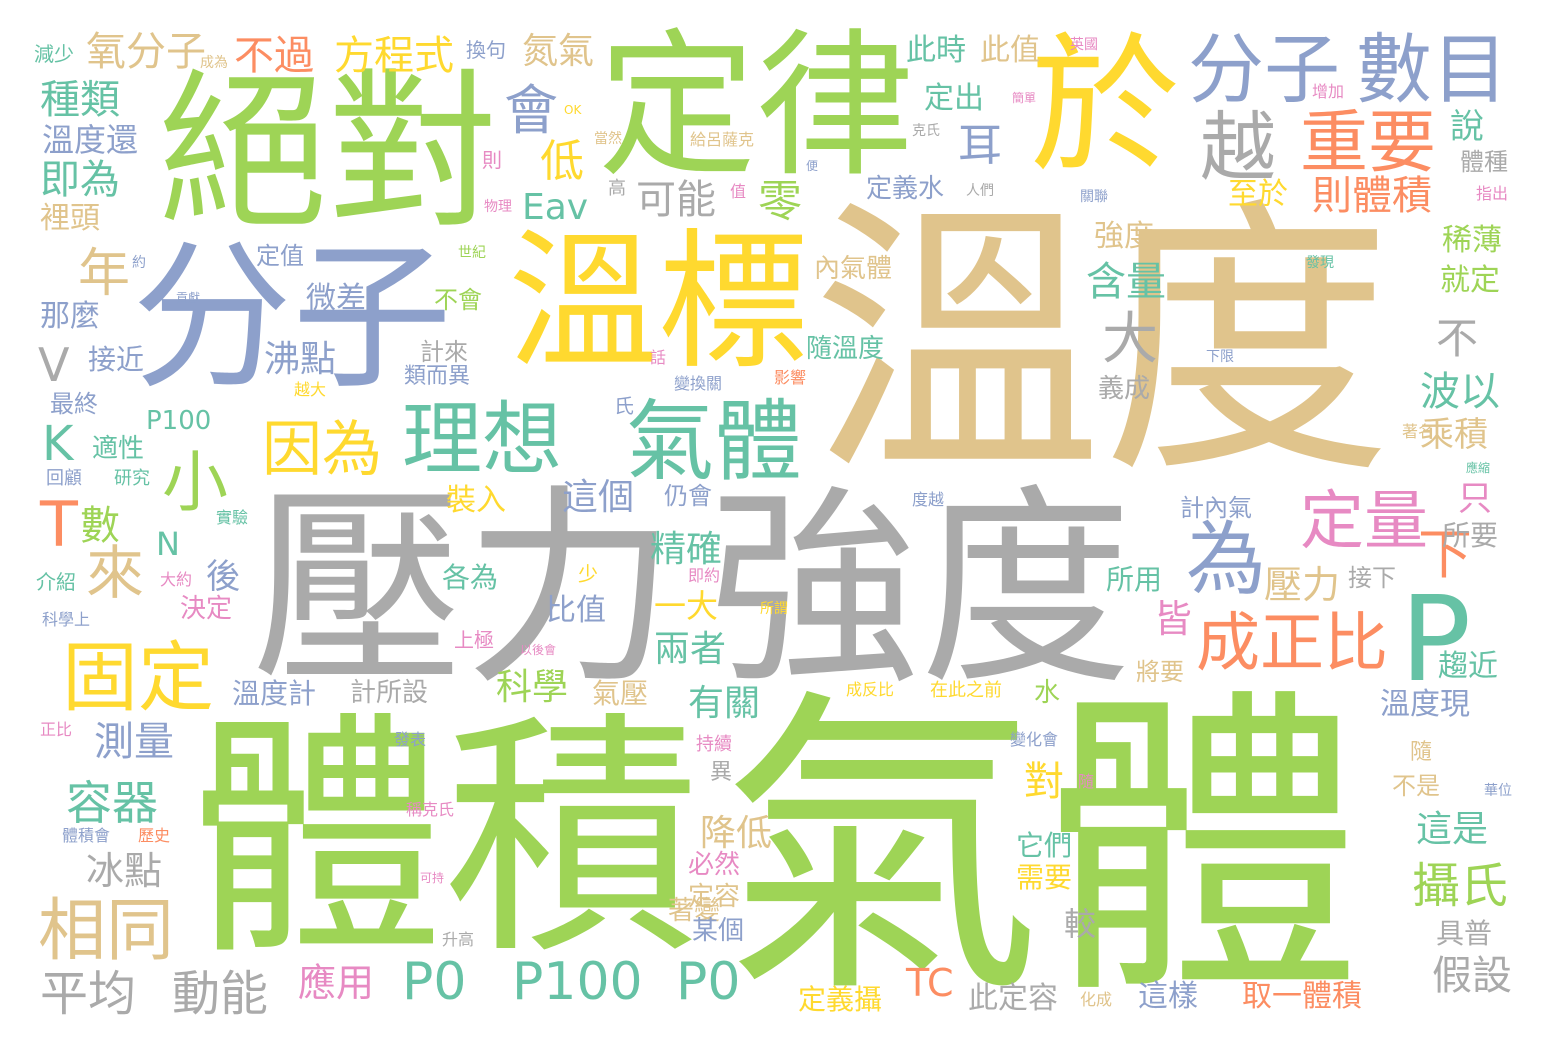 The width and height of the screenshot is (1548, 1052). I want to click on word-shumu: 數目, so click(1432, 69).